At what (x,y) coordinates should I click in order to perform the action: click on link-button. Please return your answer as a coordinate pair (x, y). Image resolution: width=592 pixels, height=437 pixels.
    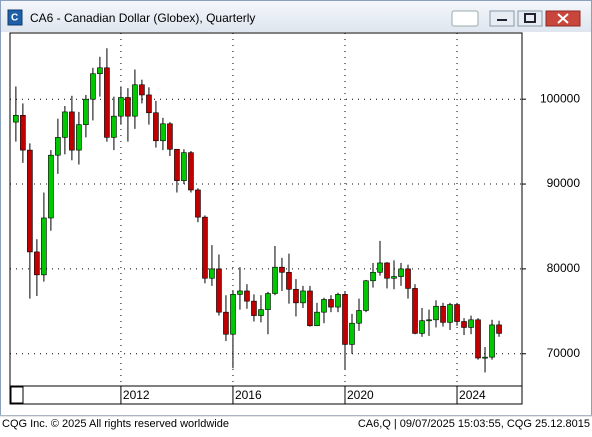
    Looking at the image, I should click on (465, 18).